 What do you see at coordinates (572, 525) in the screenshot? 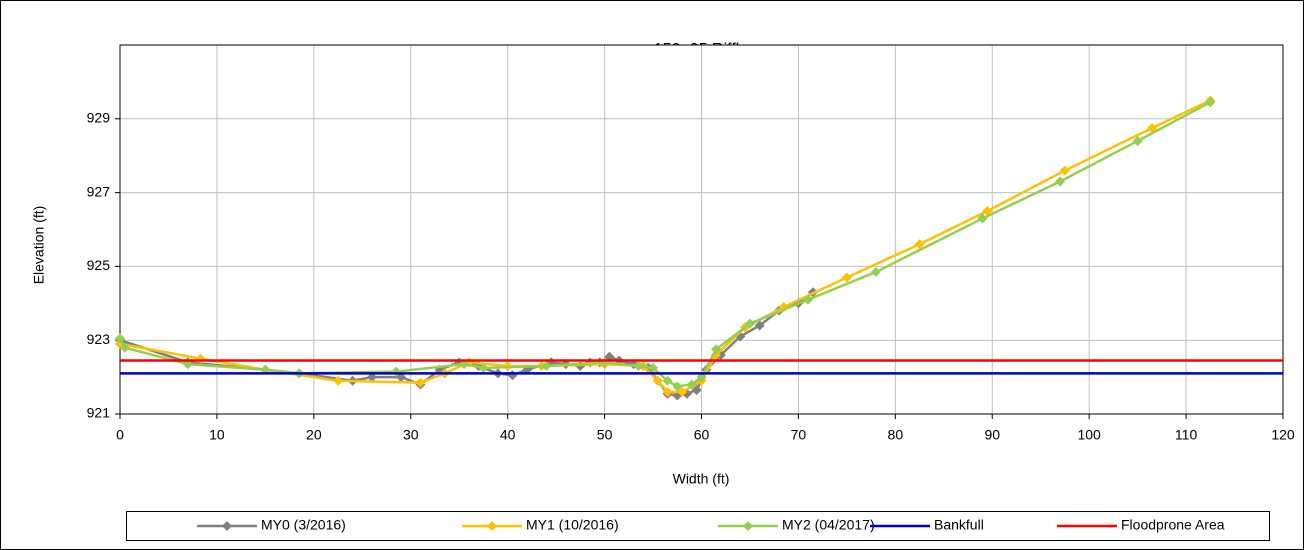
I see `legend-label: MY1 (10/2016)` at bounding box center [572, 525].